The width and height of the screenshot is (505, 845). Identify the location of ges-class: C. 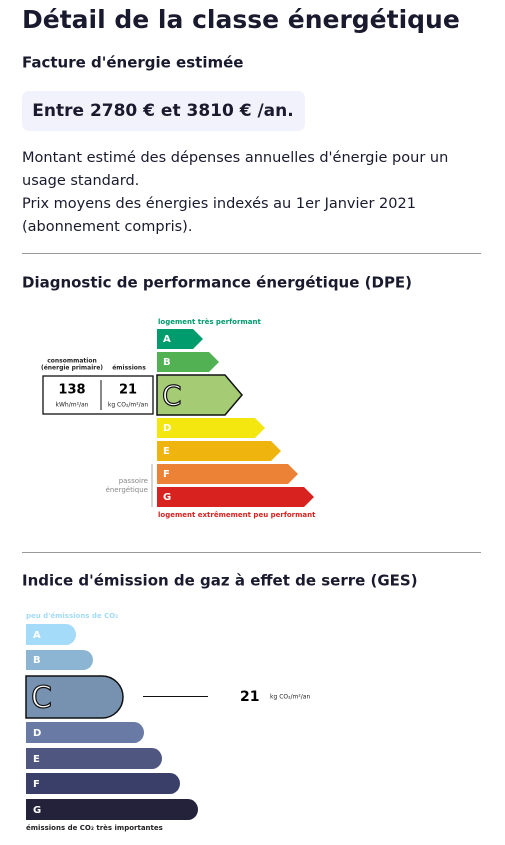
(41, 698).